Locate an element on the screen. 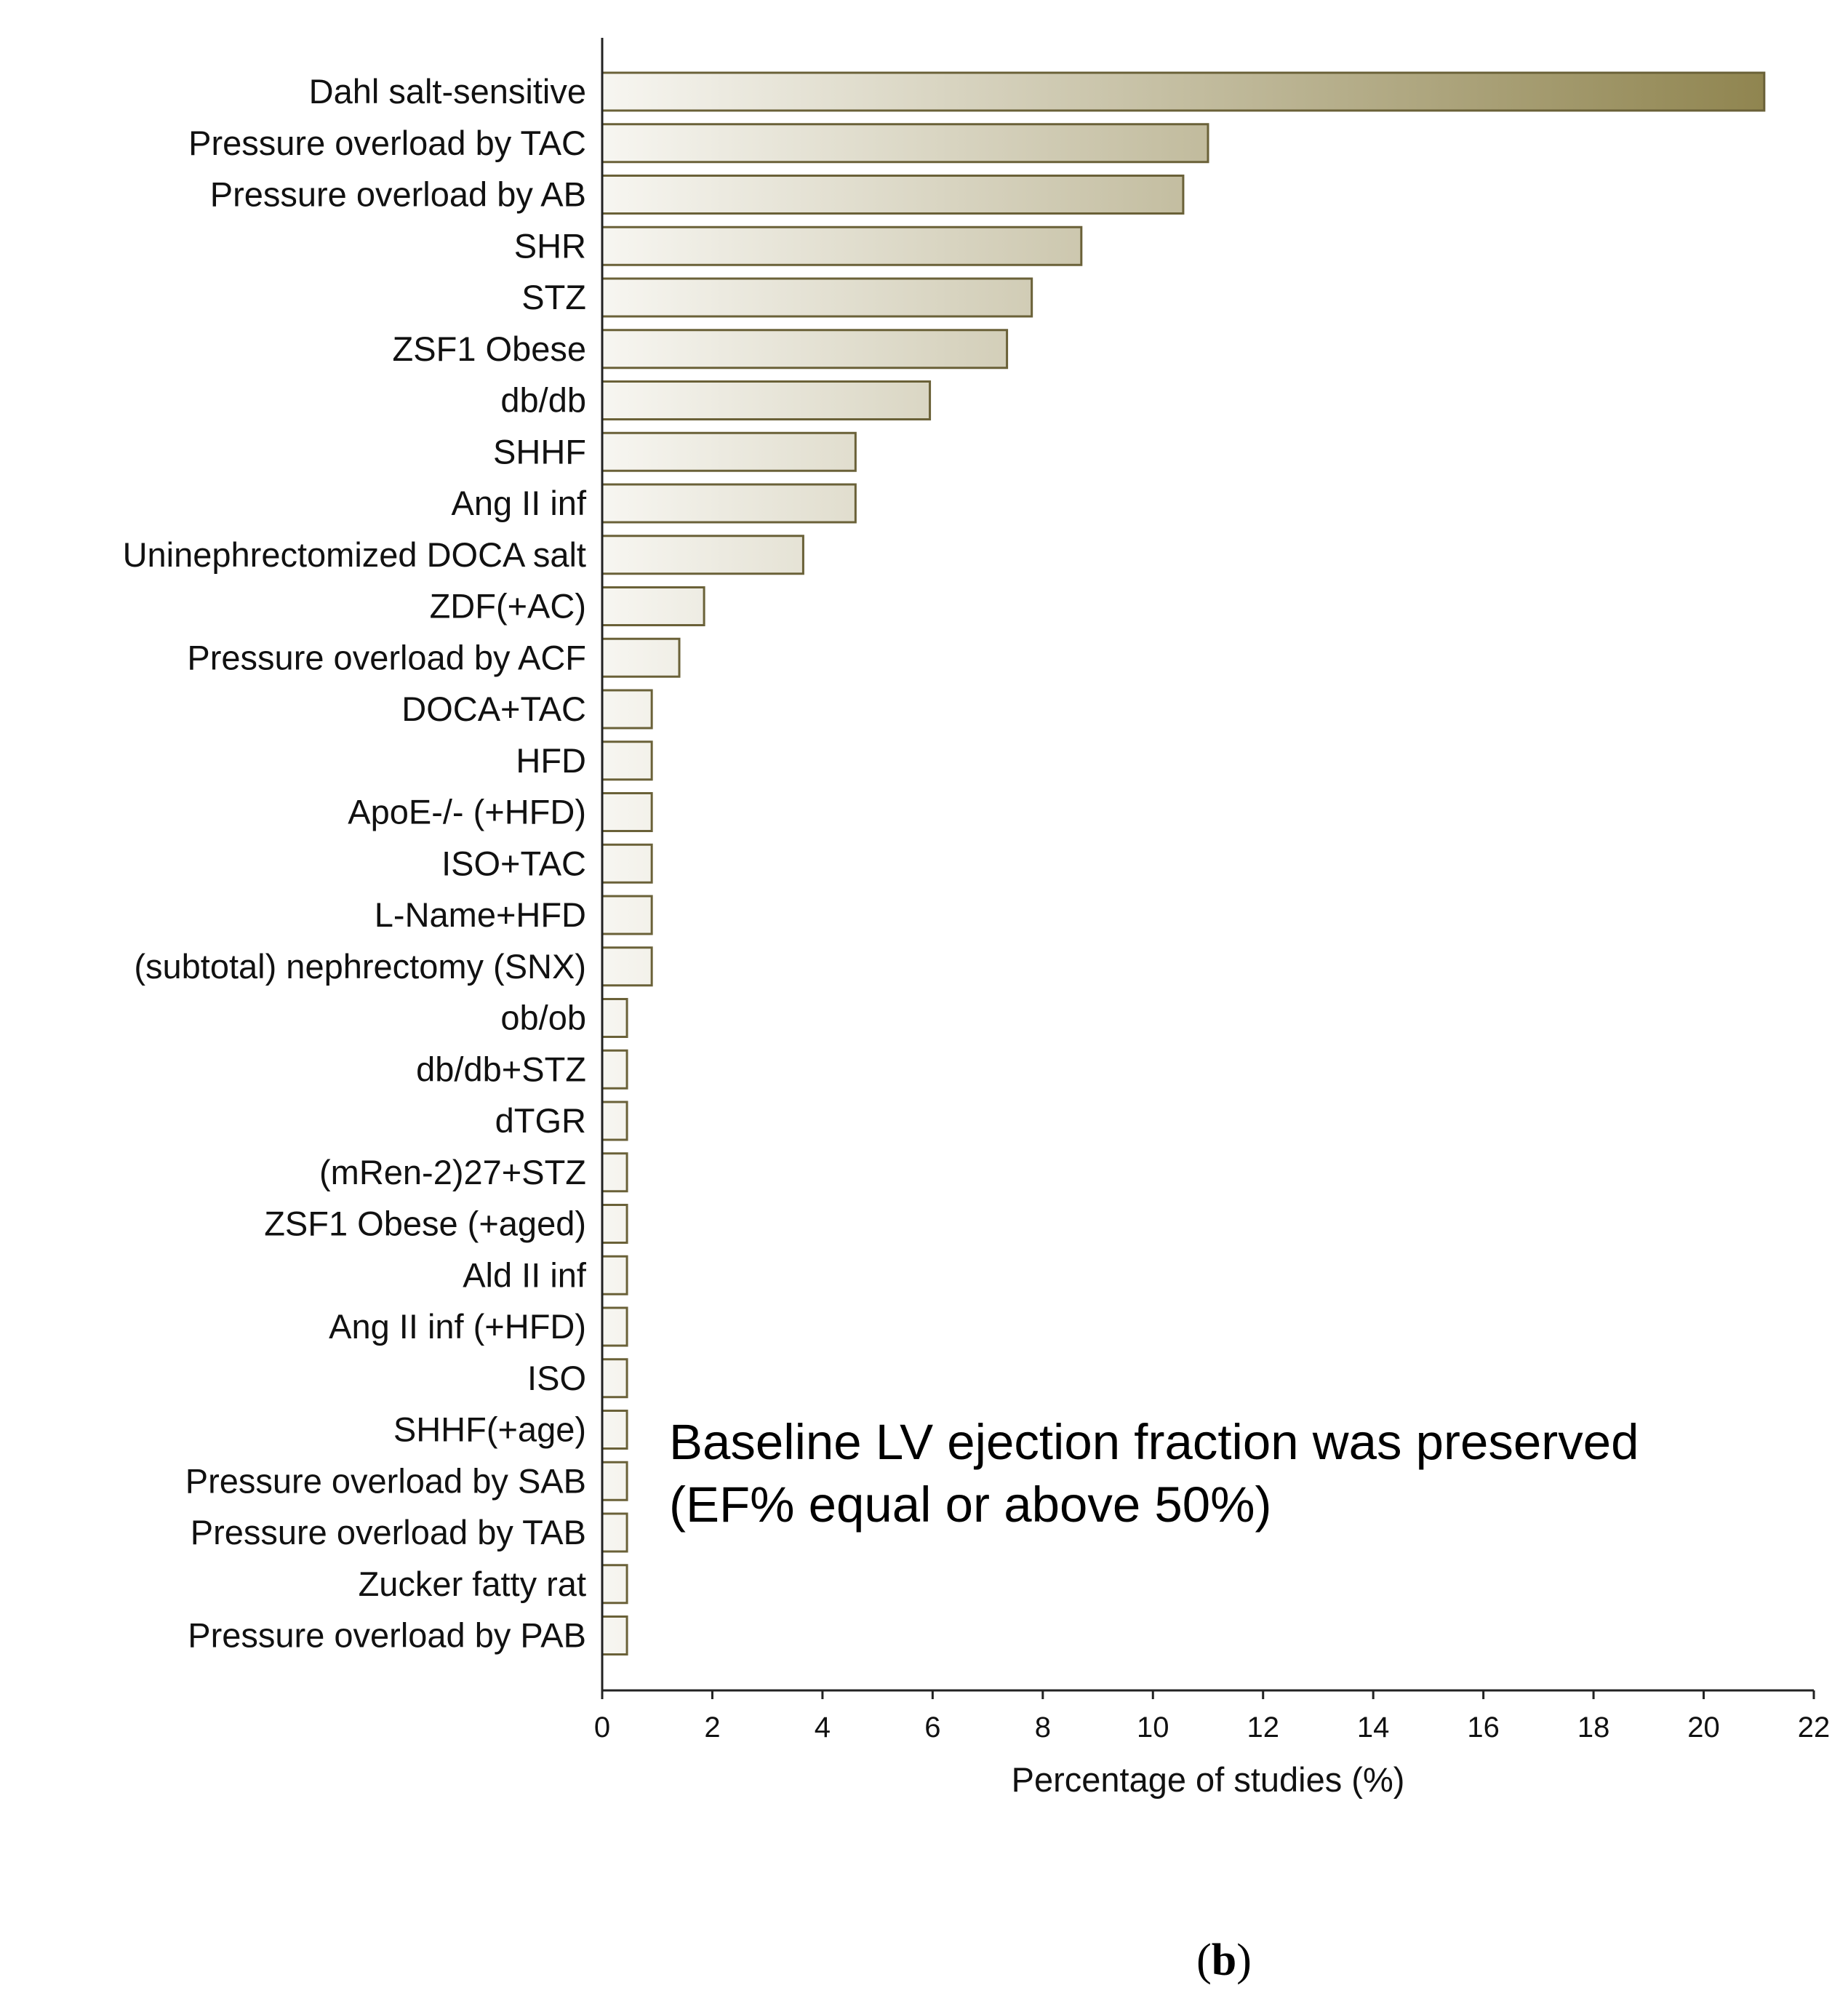  category-label-16: L-Name+HFD is located at coordinates (480, 914).